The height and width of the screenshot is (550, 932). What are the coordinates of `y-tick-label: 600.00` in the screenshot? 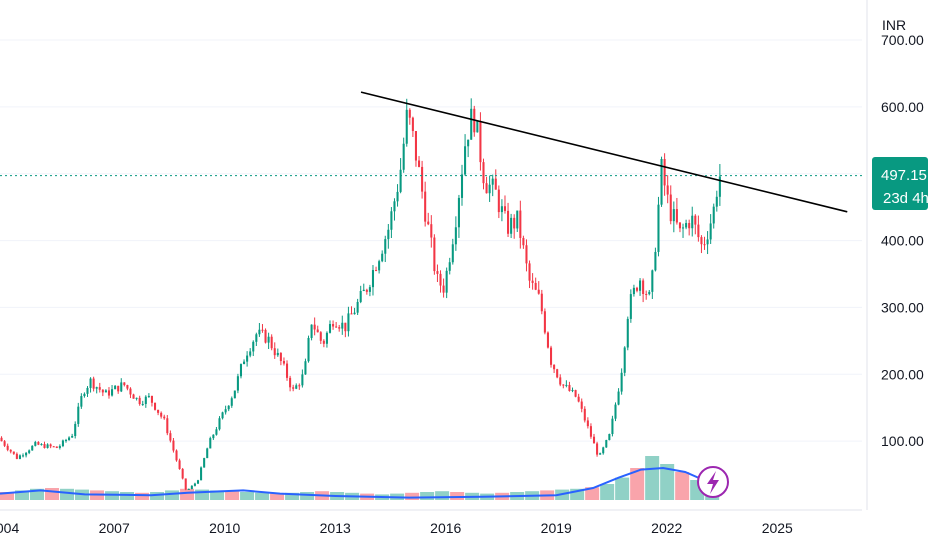 It's located at (902, 107).